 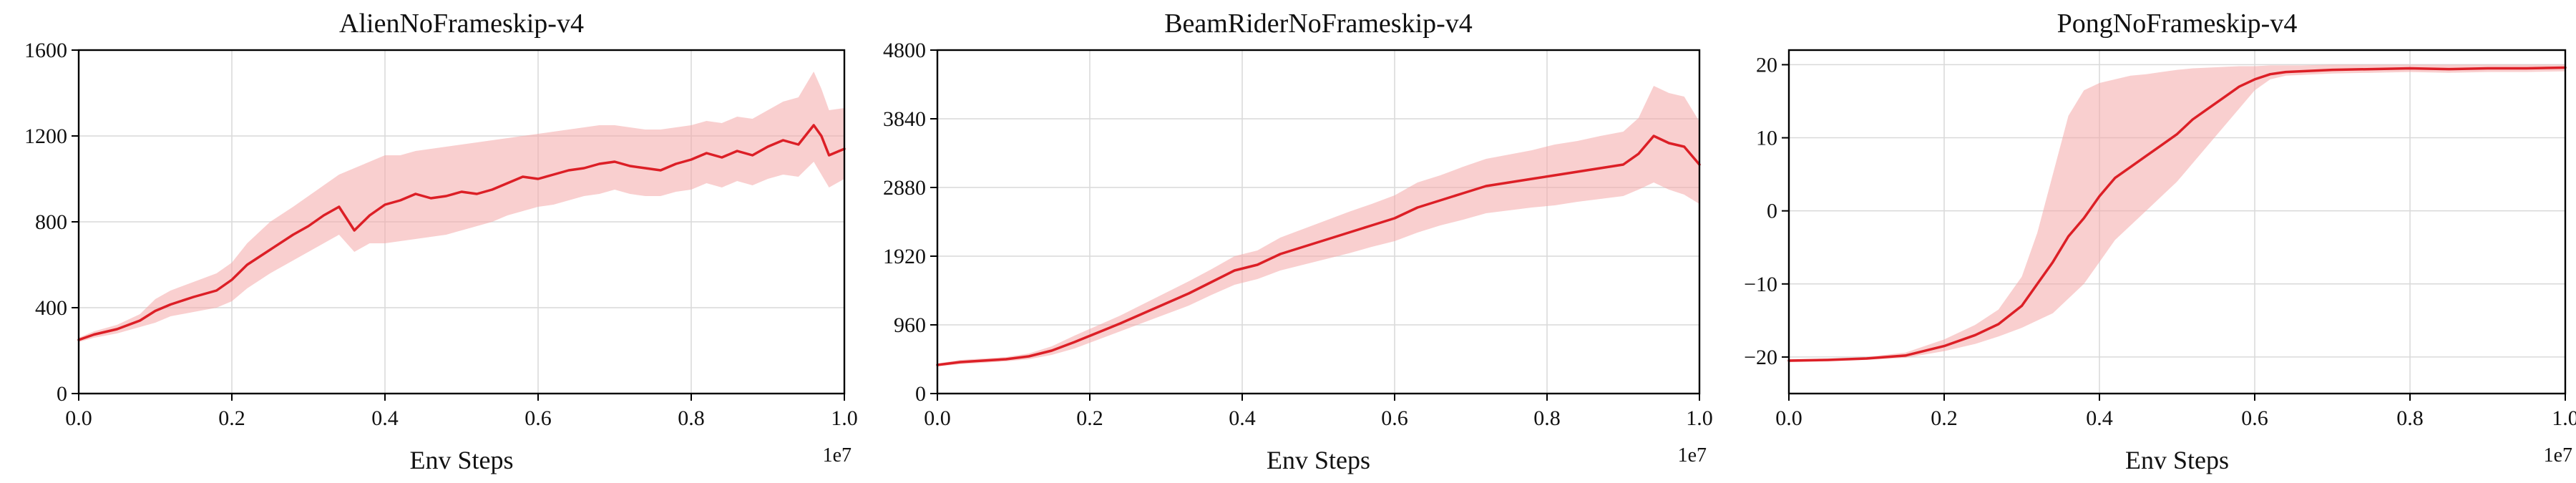 I want to click on chart-title: BeamRiderNoFrameskip-v4, so click(x=1318, y=24).